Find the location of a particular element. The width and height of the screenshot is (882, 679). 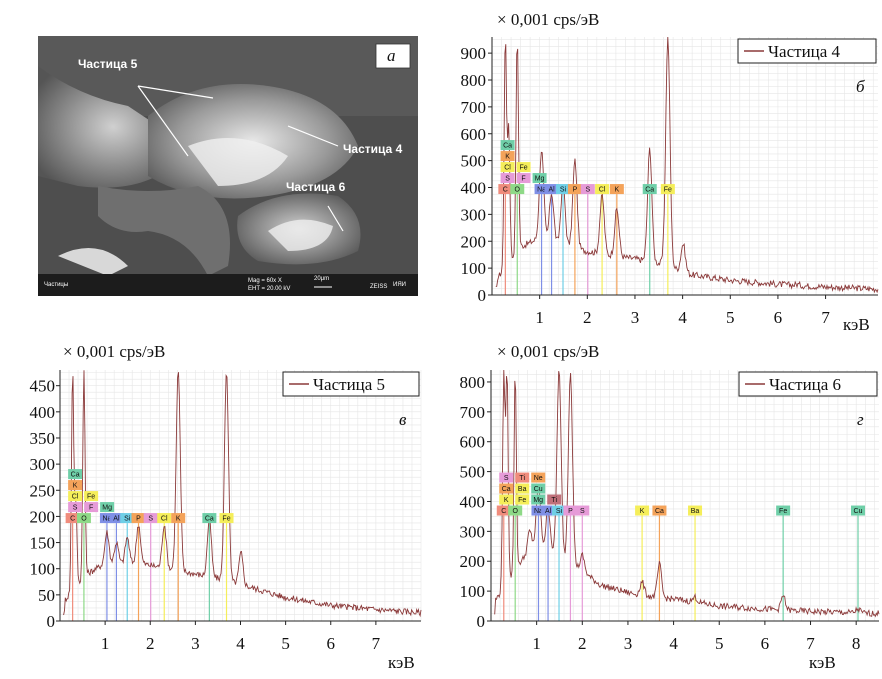

spectrum-line is located at coordinates (242, 494).